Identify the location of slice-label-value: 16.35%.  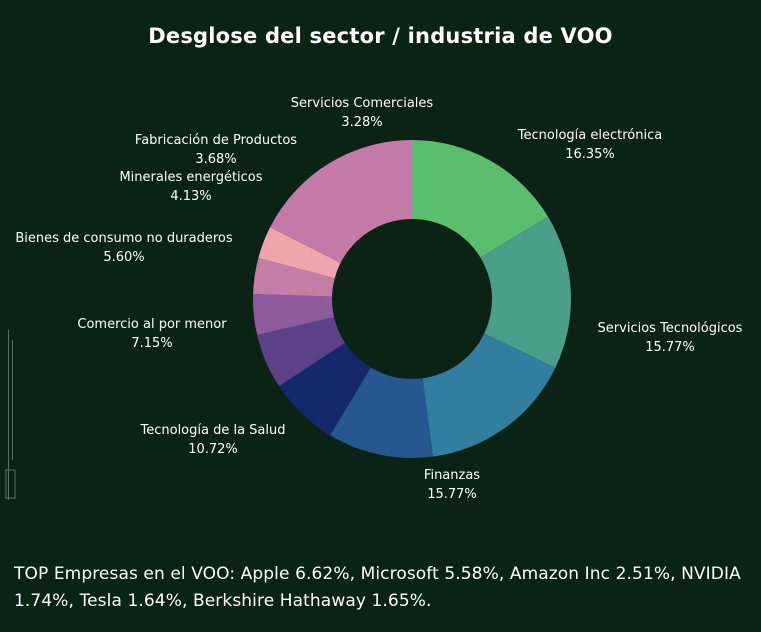
(590, 154).